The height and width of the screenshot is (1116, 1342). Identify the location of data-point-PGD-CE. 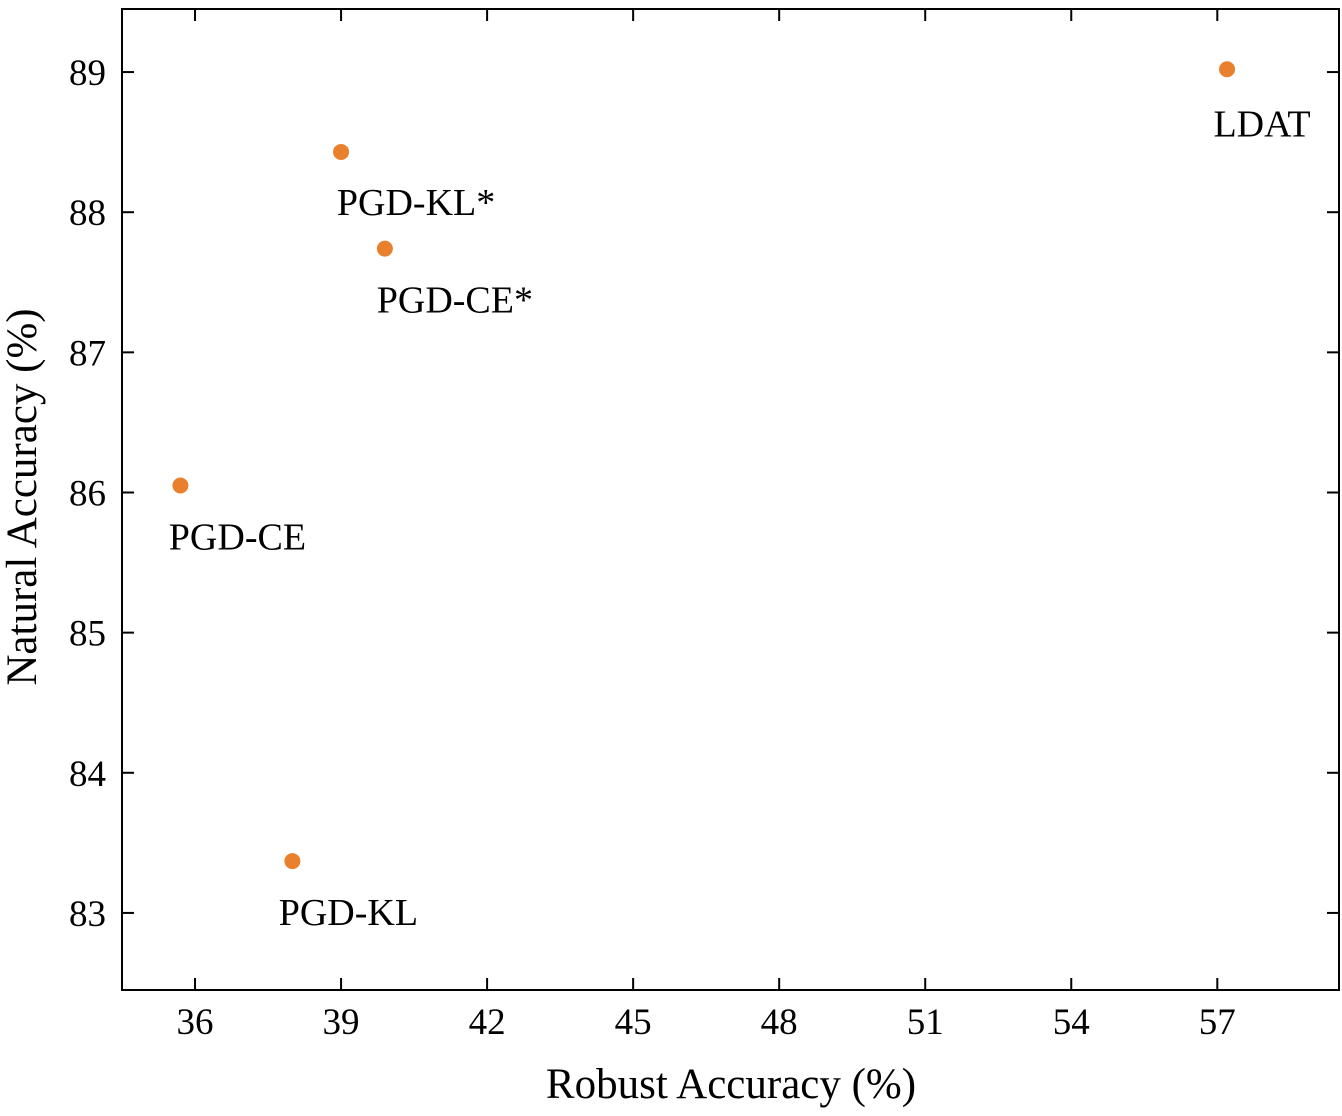
(180, 485).